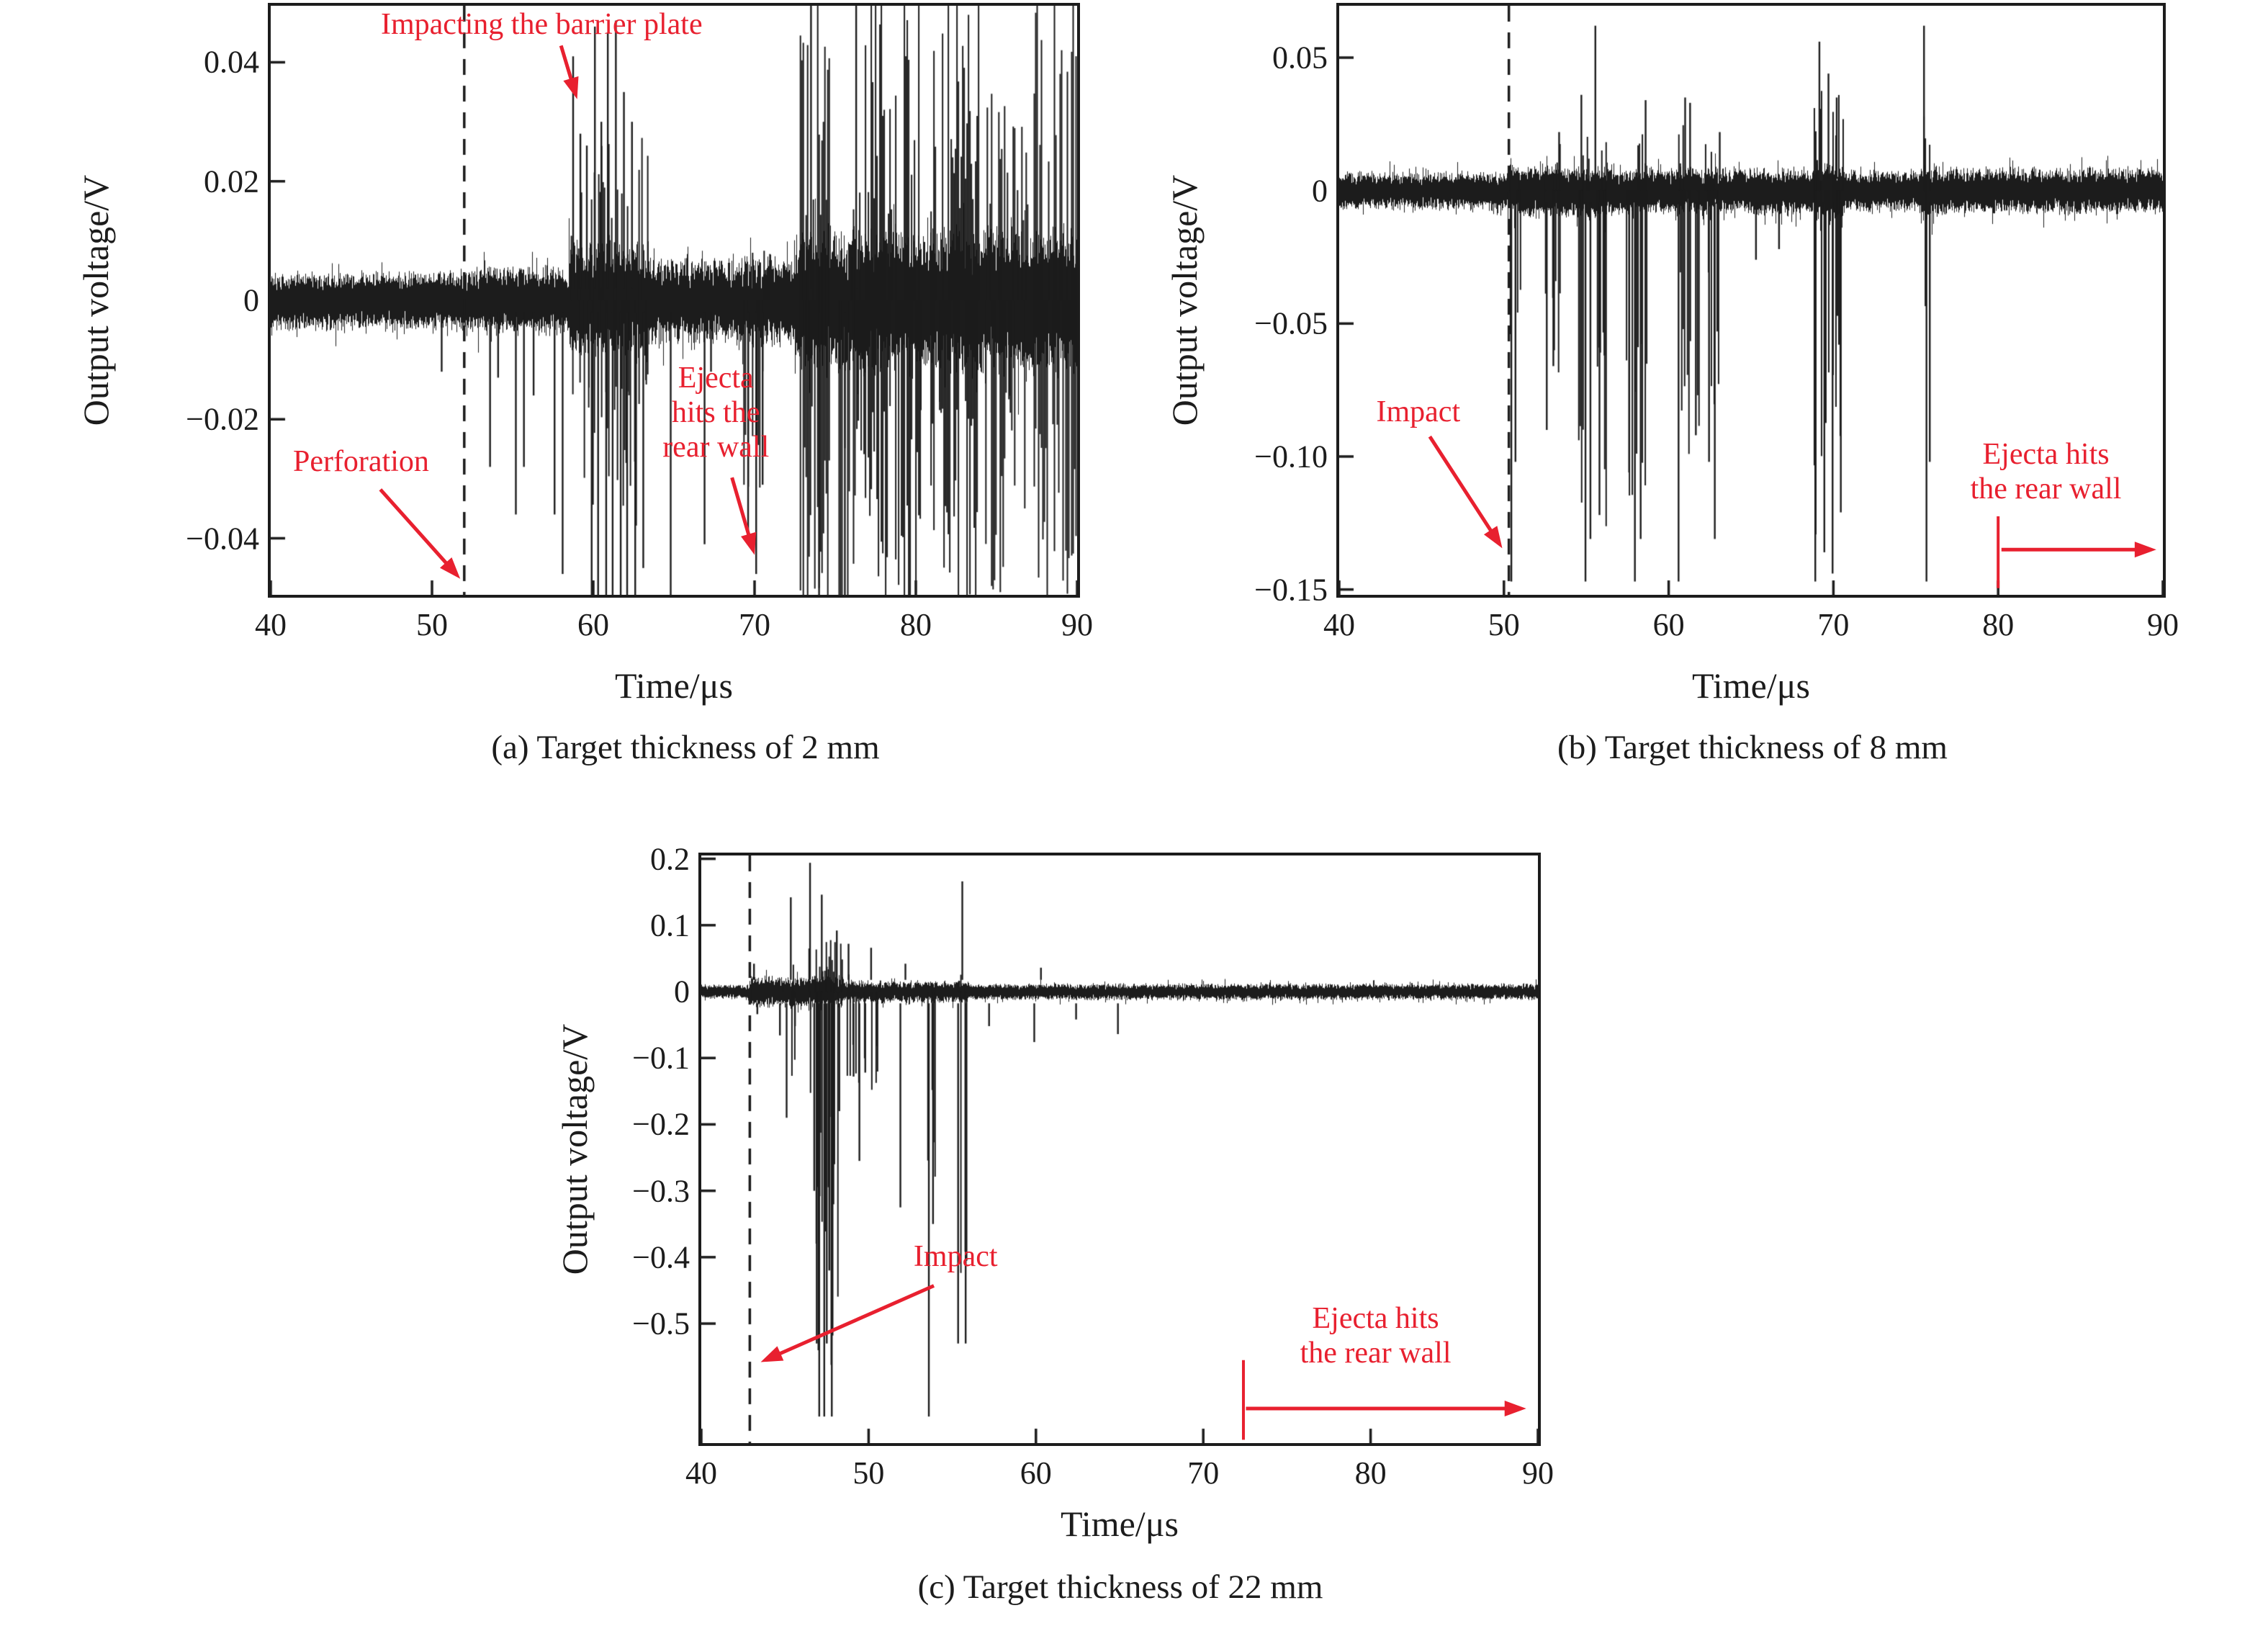 The image size is (2268, 1626). I want to click on y-tick-label: 0.1, so click(670, 925).